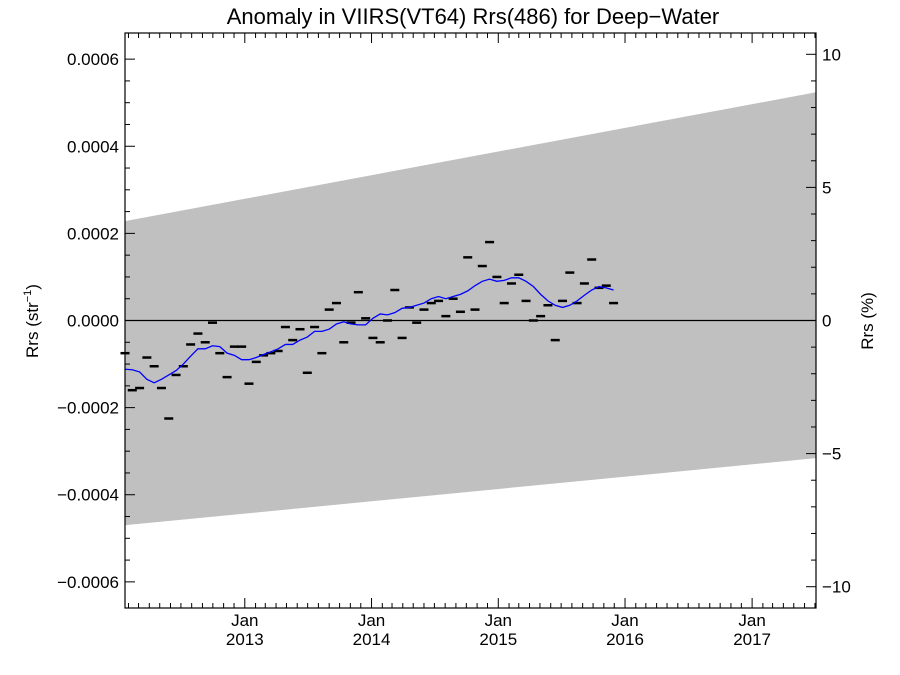  I want to click on right-tick-label: −10, so click(836, 587).